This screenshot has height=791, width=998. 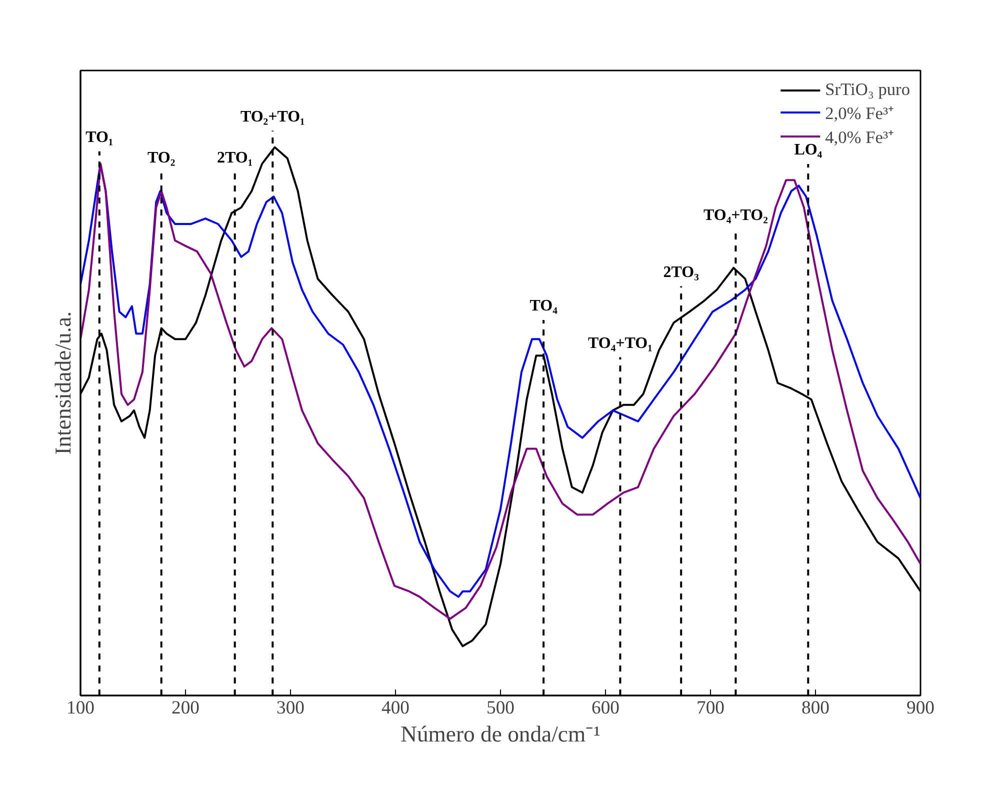 I want to click on x-tick-label: 100, so click(x=80, y=708).